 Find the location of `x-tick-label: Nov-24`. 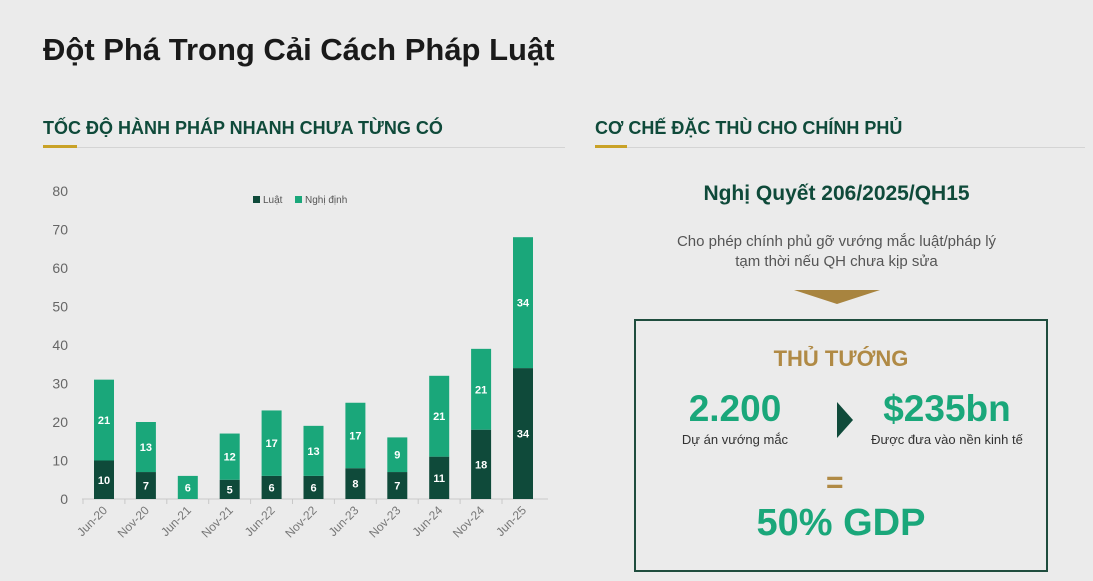

x-tick-label: Nov-24 is located at coordinates (468, 521).